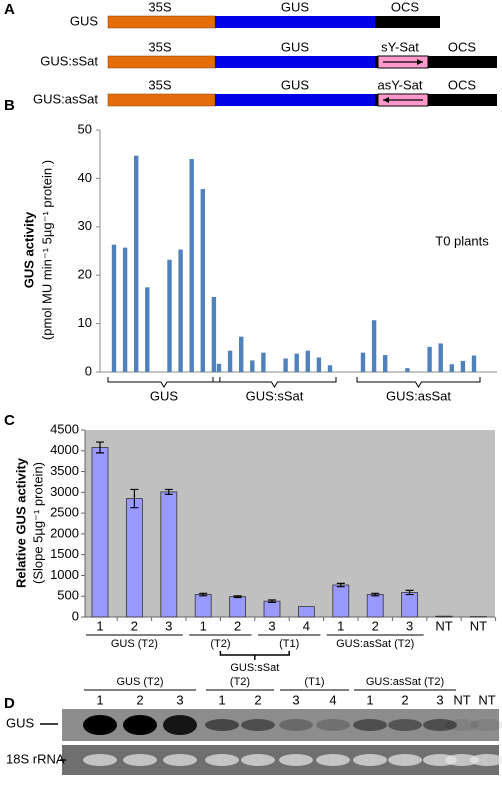 The image size is (502, 800). Describe the element at coordinates (75, 615) in the screenshot. I see `y-tick-label: 0` at that location.